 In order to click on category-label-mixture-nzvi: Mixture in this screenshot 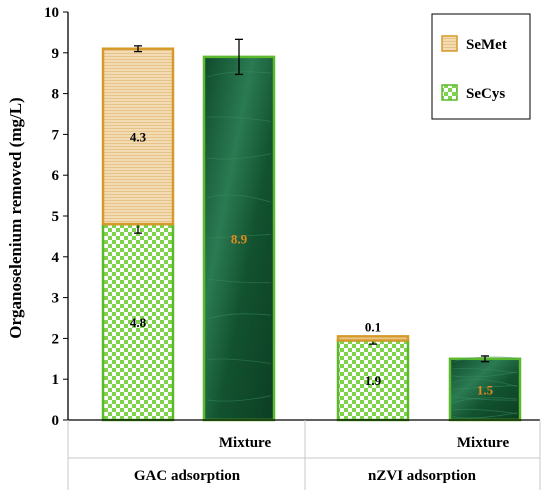, I will do `click(483, 443)`.